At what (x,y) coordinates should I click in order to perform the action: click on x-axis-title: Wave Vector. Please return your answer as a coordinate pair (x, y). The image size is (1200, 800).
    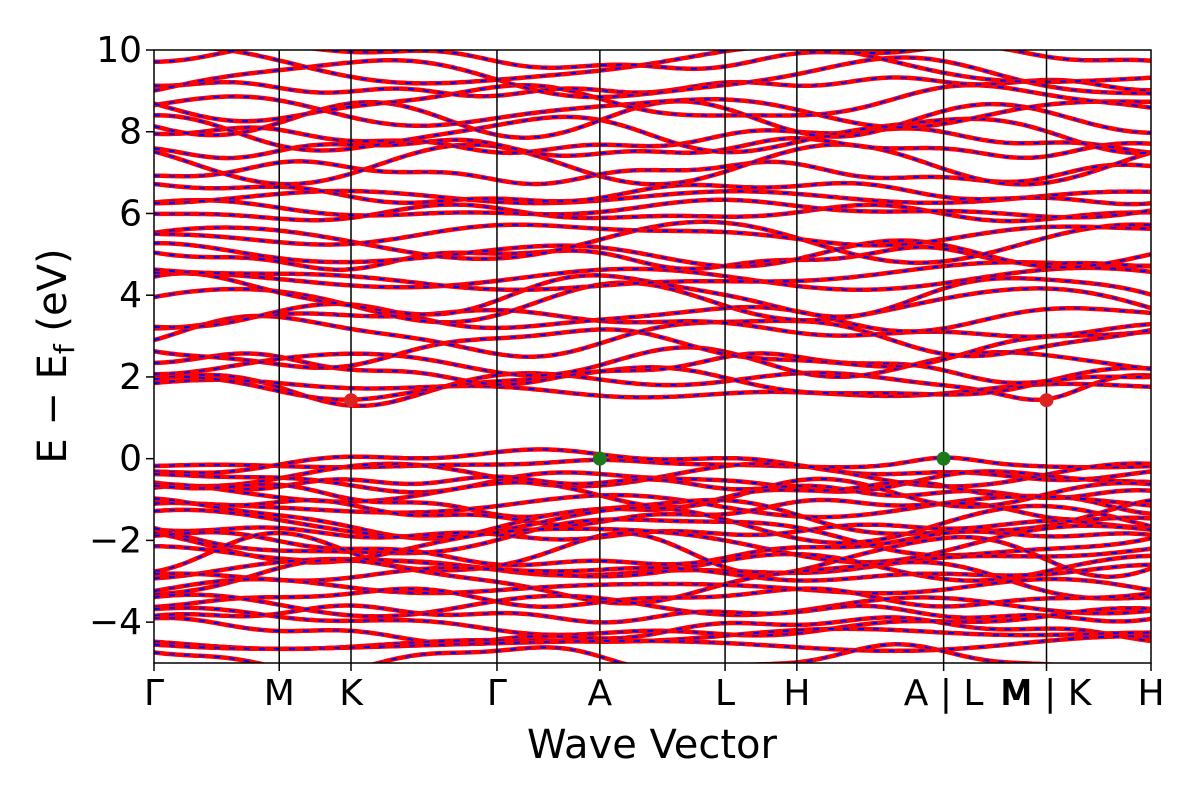
    Looking at the image, I should click on (652, 745).